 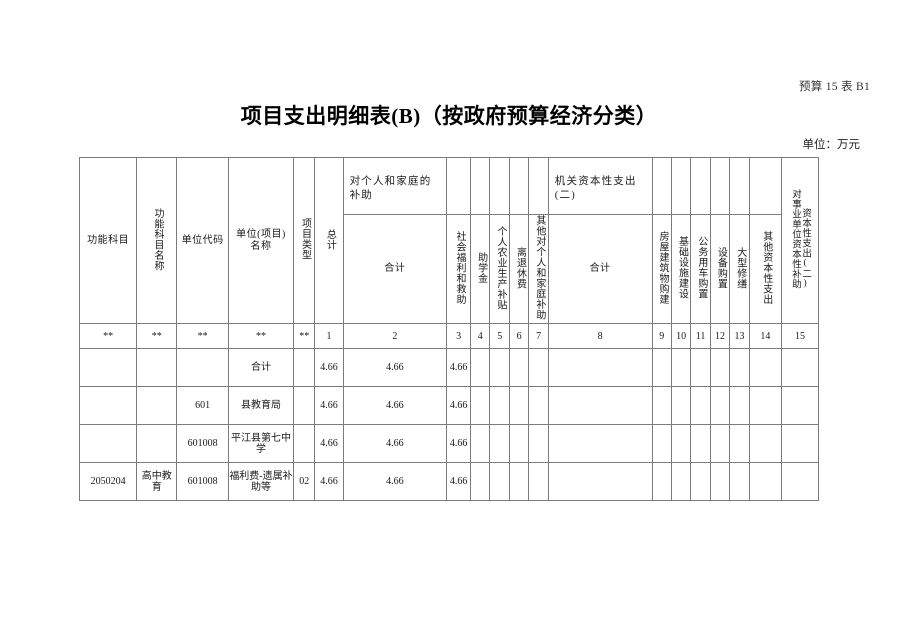 What do you see at coordinates (739, 336) in the screenshot?
I see `col-number-major-repair: 13` at bounding box center [739, 336].